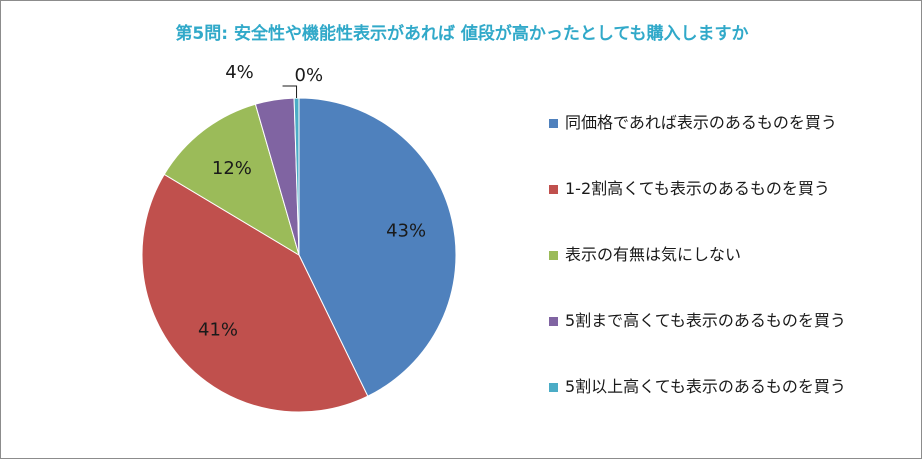 This screenshot has height=460, width=922. Describe the element at coordinates (462, 34) in the screenshot. I see `chart-title: 第5問: 安全性や機能性表示があれば 値段が高かったとしても購入しますか` at that location.